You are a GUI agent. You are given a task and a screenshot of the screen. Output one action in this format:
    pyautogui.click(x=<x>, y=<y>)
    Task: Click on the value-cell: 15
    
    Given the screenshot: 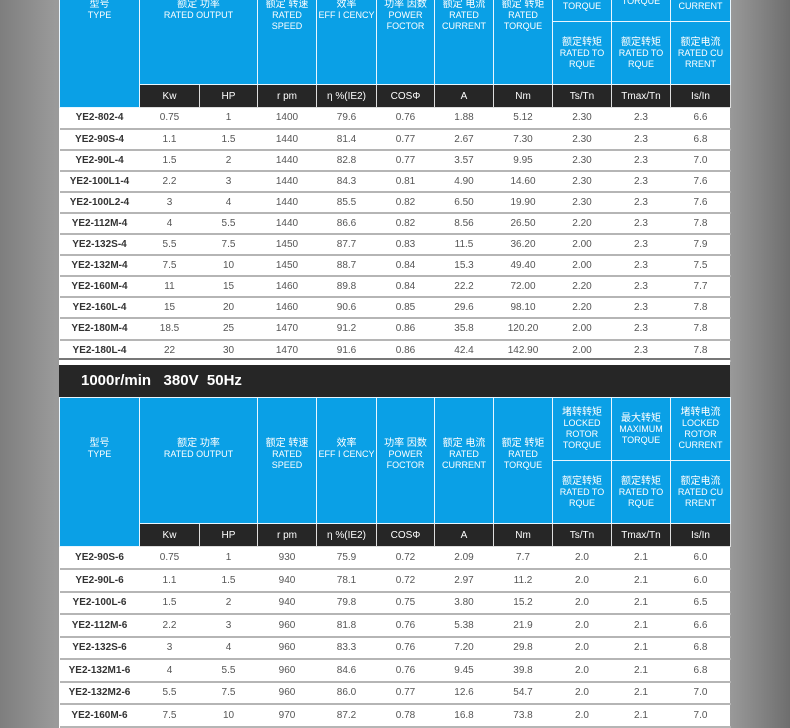 What is the action you would take?
    pyautogui.click(x=169, y=308)
    